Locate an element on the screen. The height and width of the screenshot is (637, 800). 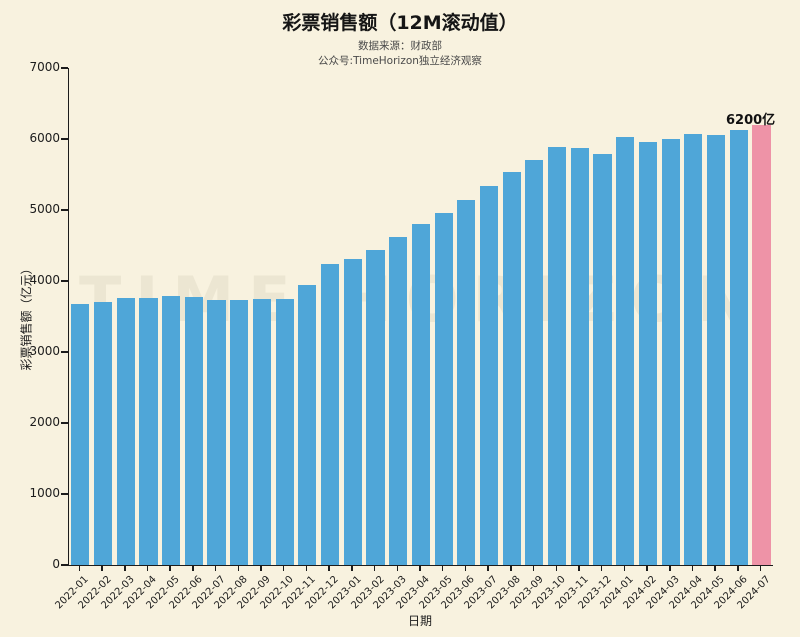
chart-title: 彩票销售额（12M滚动值） is located at coordinates (400, 23).